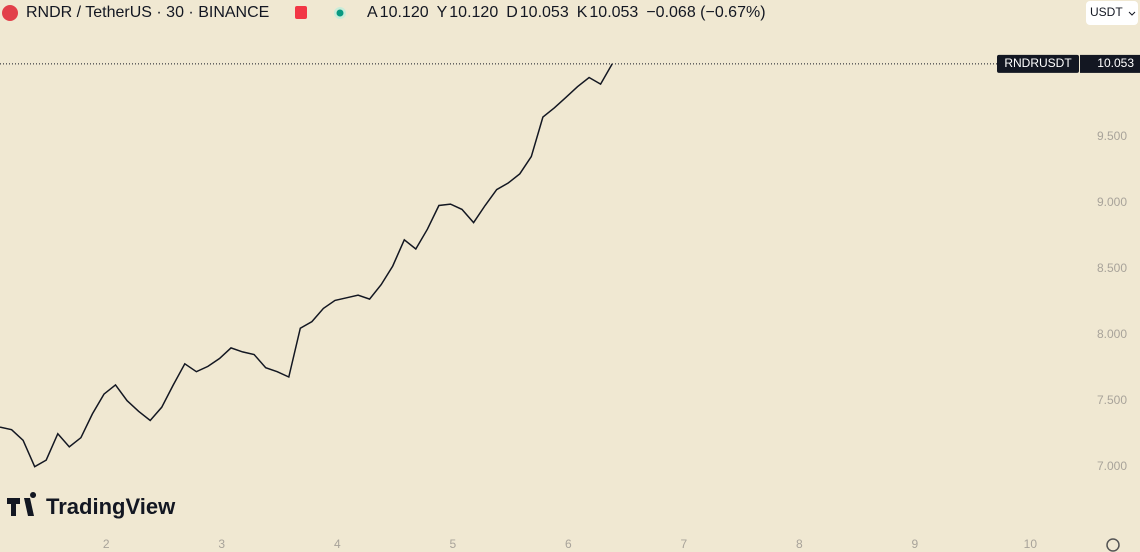 This screenshot has width=1140, height=552. What do you see at coordinates (111, 506) in the screenshot?
I see `brand-name: TradingView` at bounding box center [111, 506].